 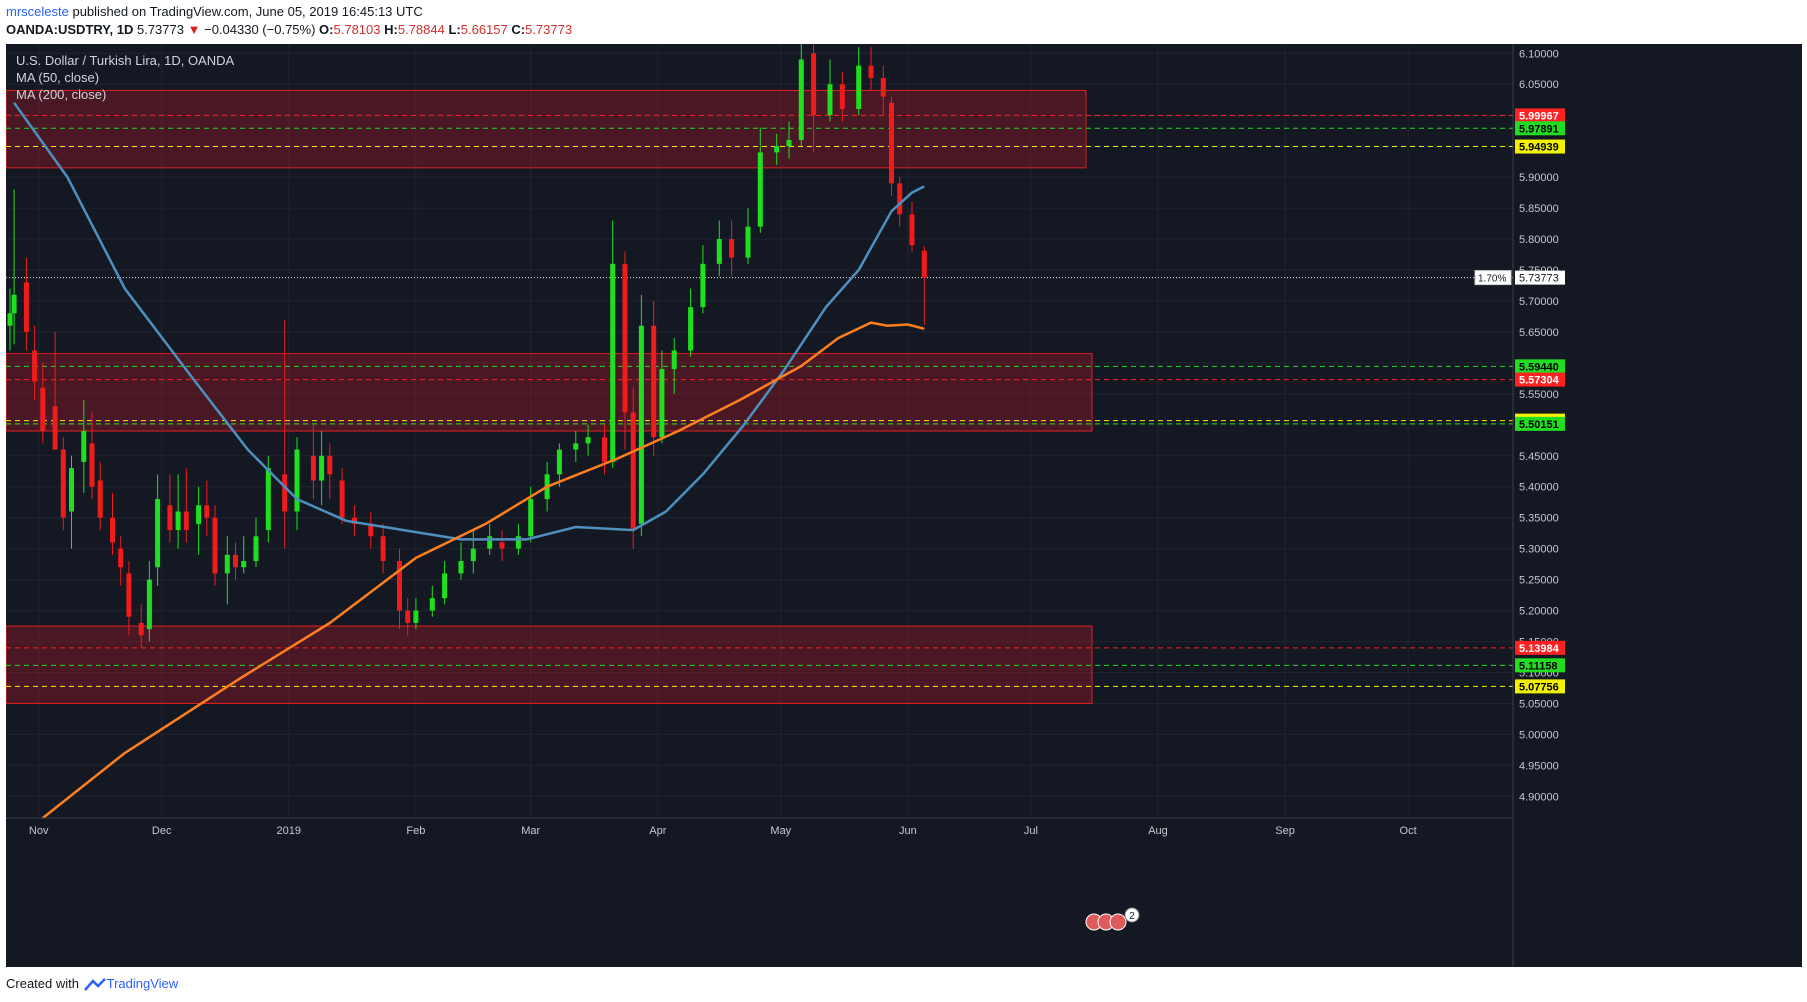 I want to click on price-tick-label: 5.20000, so click(x=1539, y=612).